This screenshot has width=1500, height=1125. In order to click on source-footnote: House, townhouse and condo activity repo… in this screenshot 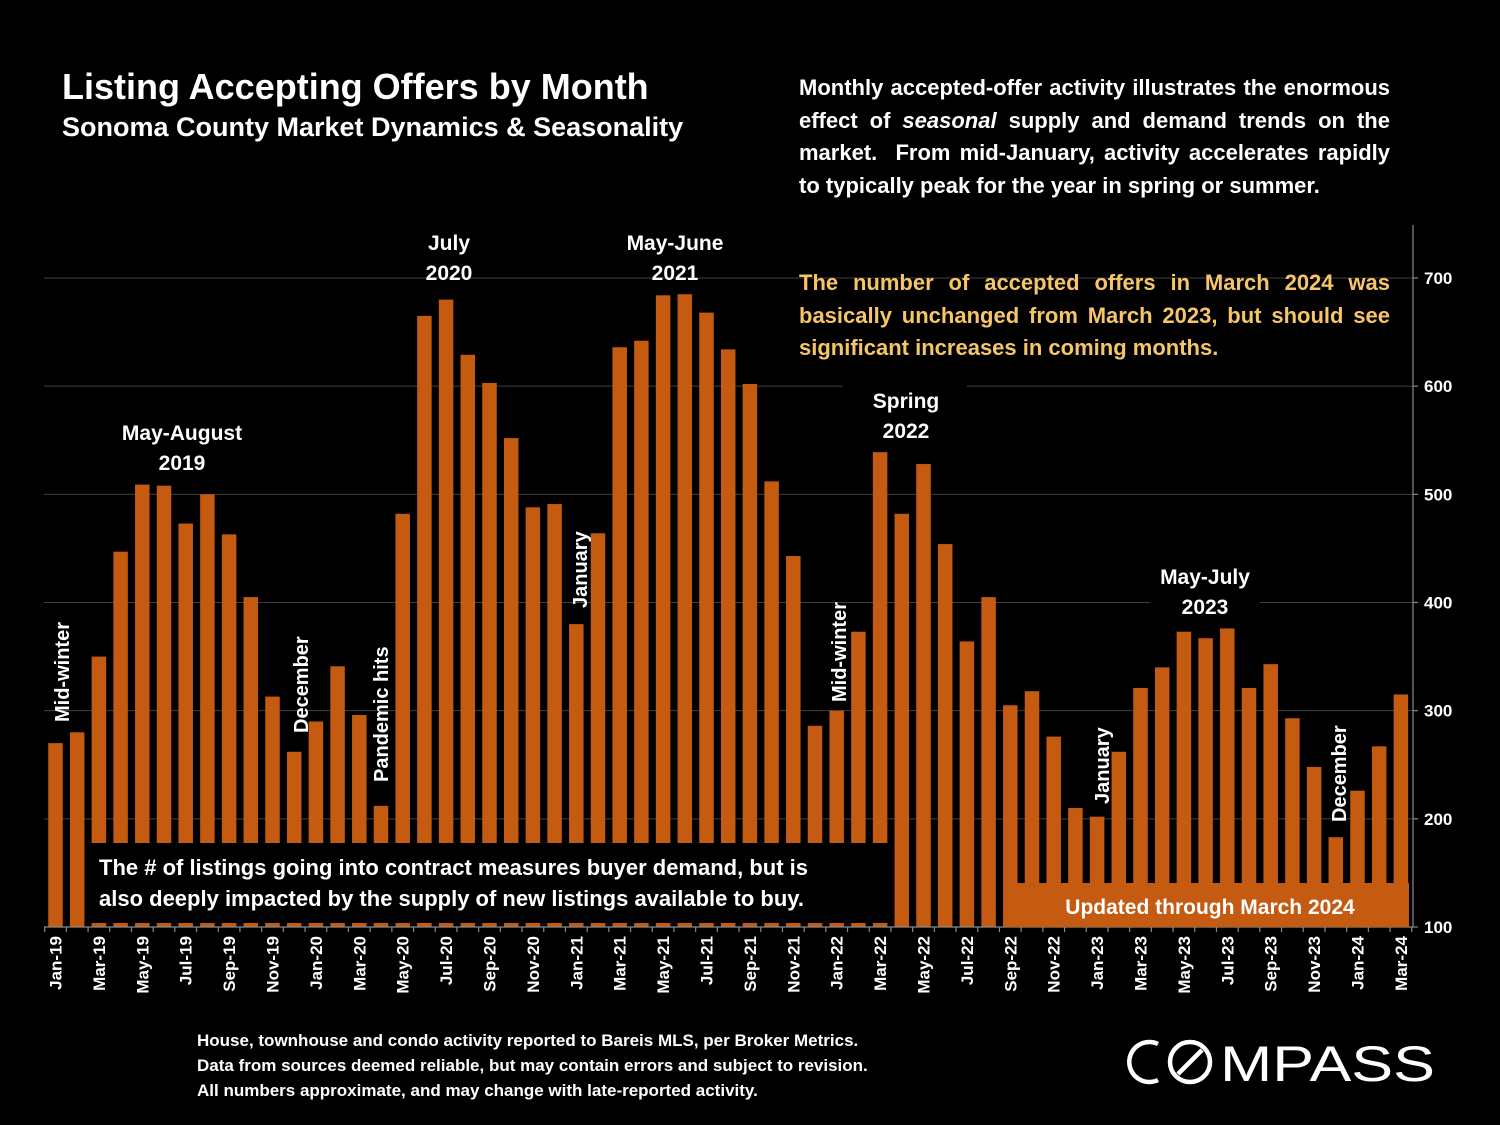, I will do `click(568, 1065)`.